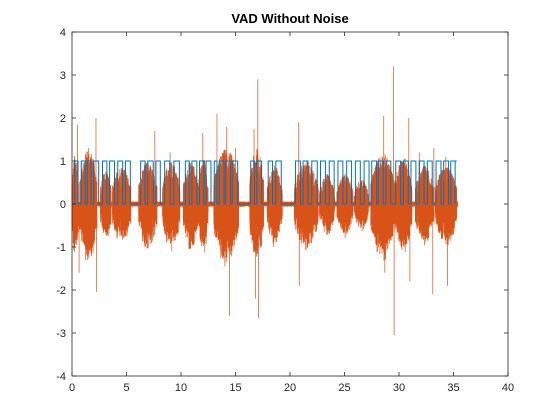  What do you see at coordinates (61, 248) in the screenshot?
I see `y-tick-label: -1` at bounding box center [61, 248].